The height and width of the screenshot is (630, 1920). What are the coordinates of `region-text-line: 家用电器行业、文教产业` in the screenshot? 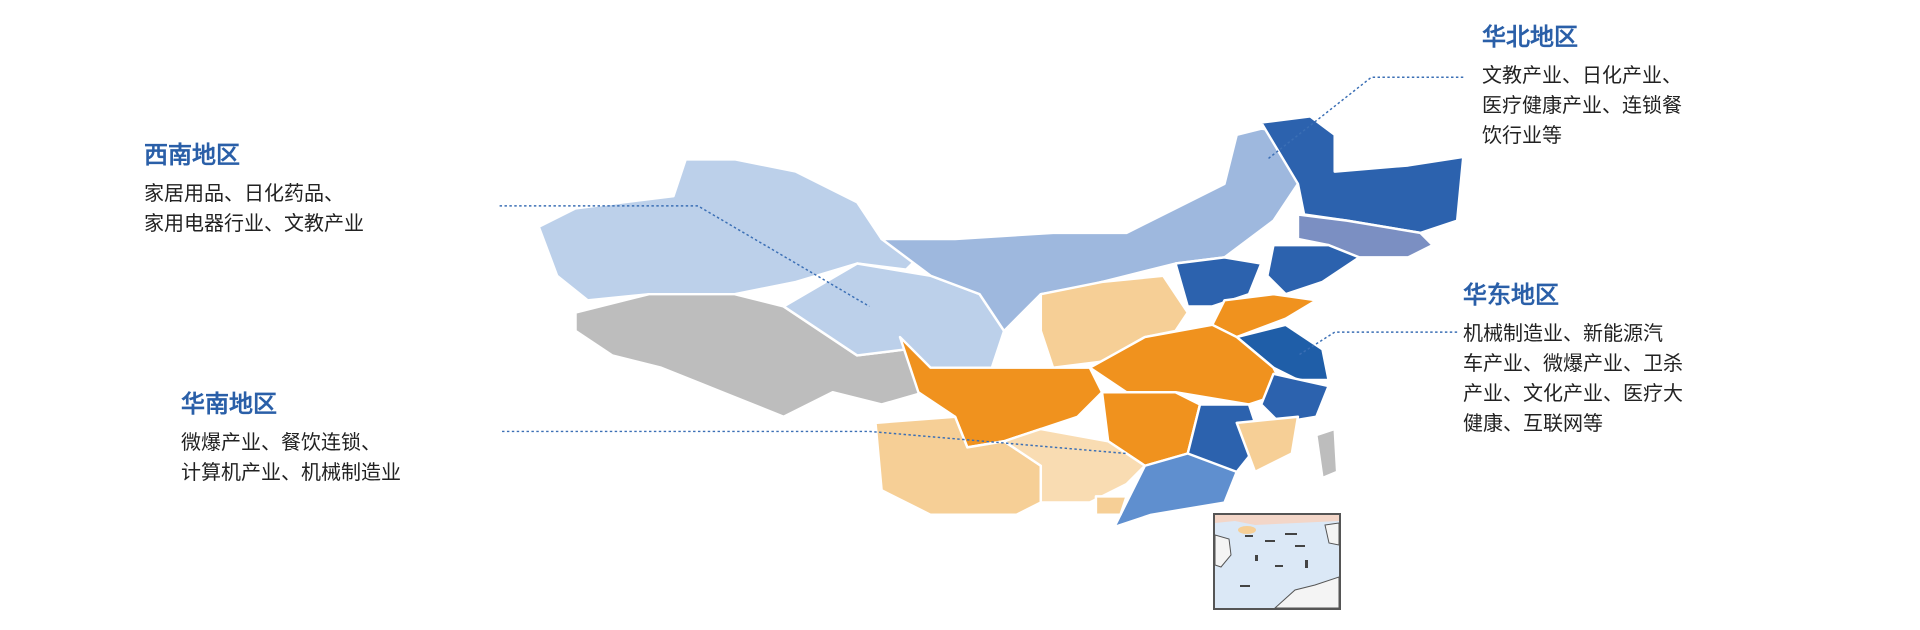 It's located at (254, 223).